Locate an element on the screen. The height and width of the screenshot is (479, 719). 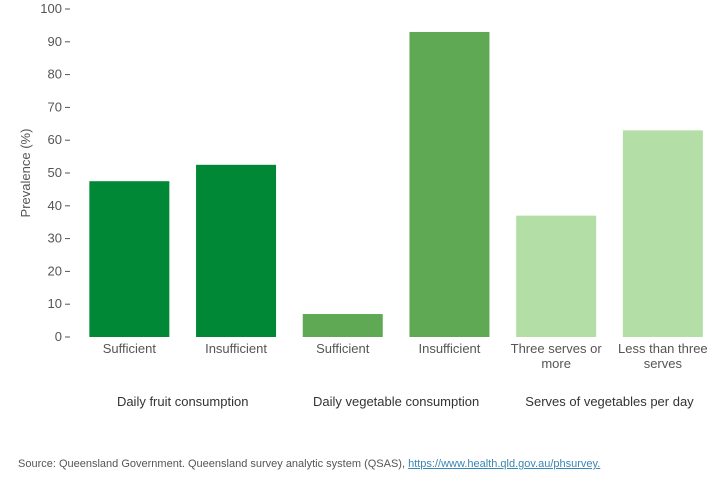
x-tick-label: more is located at coordinates (556, 363).